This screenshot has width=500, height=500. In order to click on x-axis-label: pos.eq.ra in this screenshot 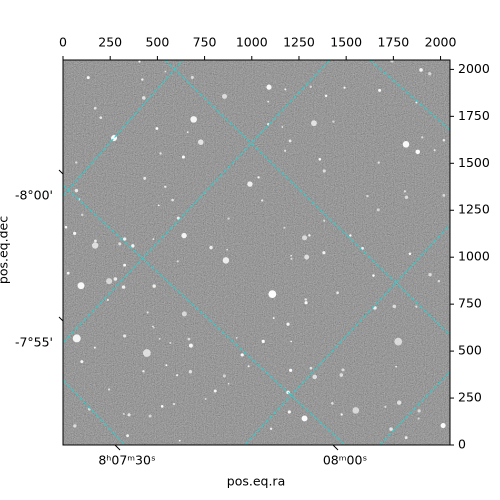, I will do `click(256, 481)`.